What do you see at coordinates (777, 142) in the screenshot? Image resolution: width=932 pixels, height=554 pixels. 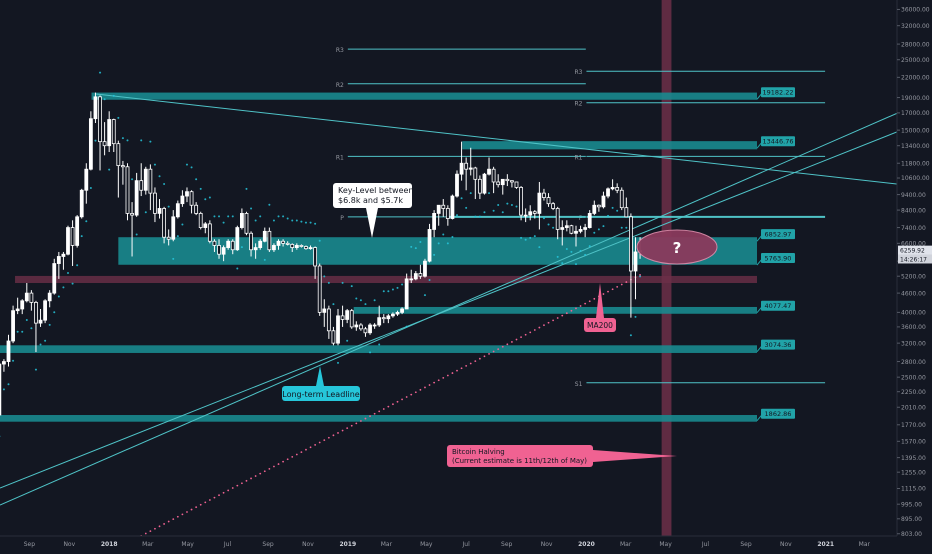 I see `zone-13446-tag-label: 13446.76` at bounding box center [777, 142].